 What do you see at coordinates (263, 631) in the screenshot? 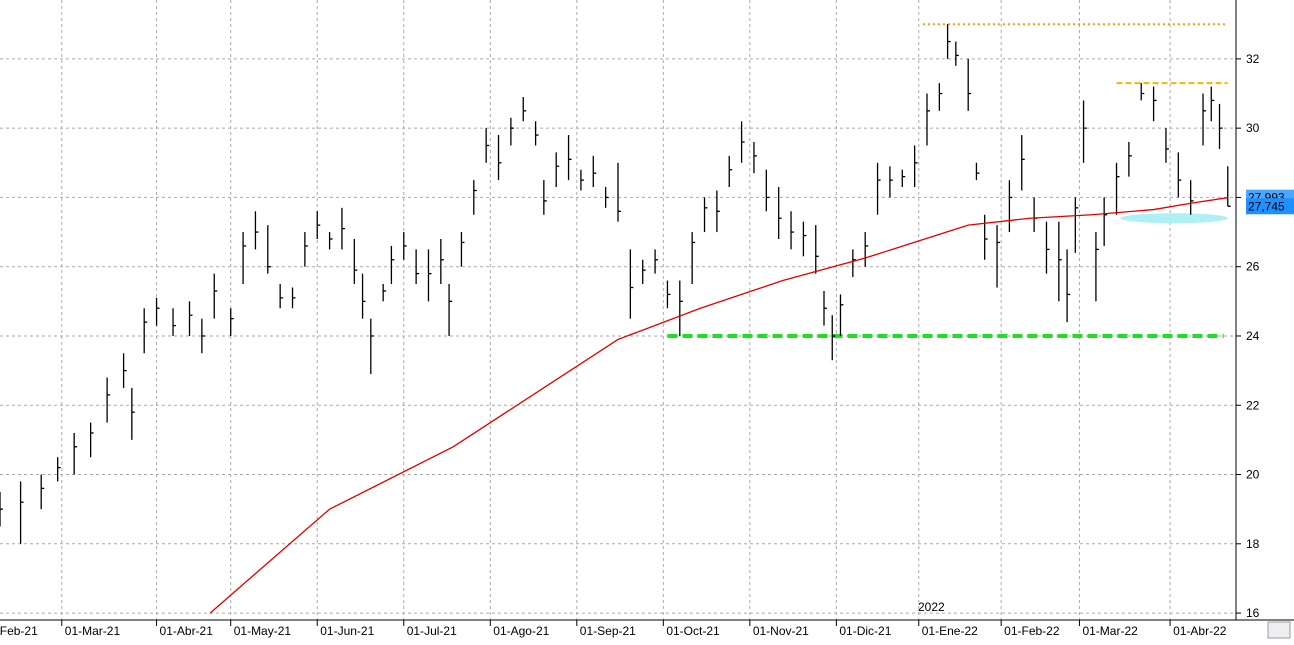
I see `x-tick-label: 01-May-21` at bounding box center [263, 631].